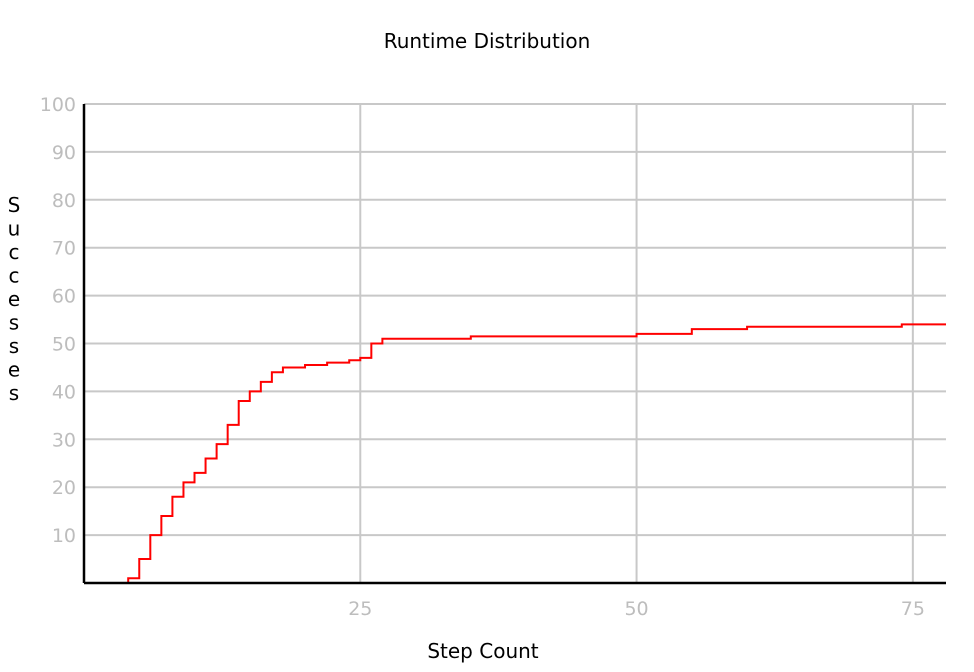 The height and width of the screenshot is (672, 974). I want to click on y-tick-label: 90, so click(64, 153).